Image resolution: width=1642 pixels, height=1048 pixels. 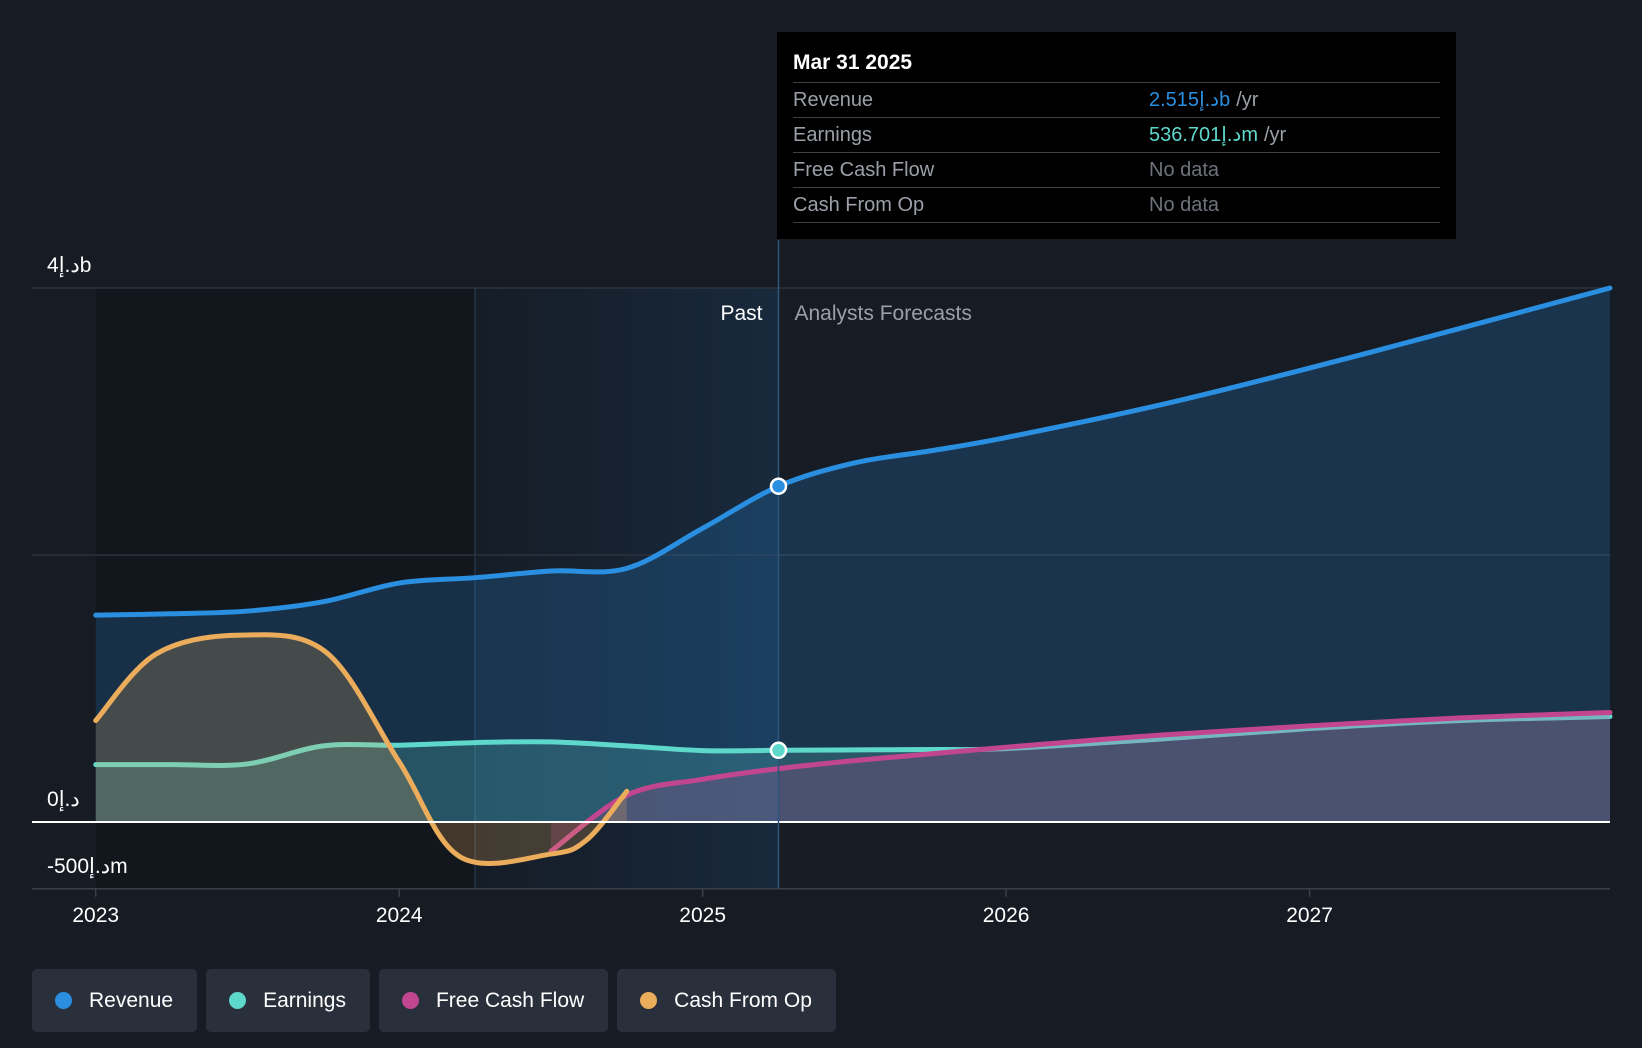 I want to click on tooltip-row-free-cash-flow: Free Cash Flow No data, so click(x=1116, y=169).